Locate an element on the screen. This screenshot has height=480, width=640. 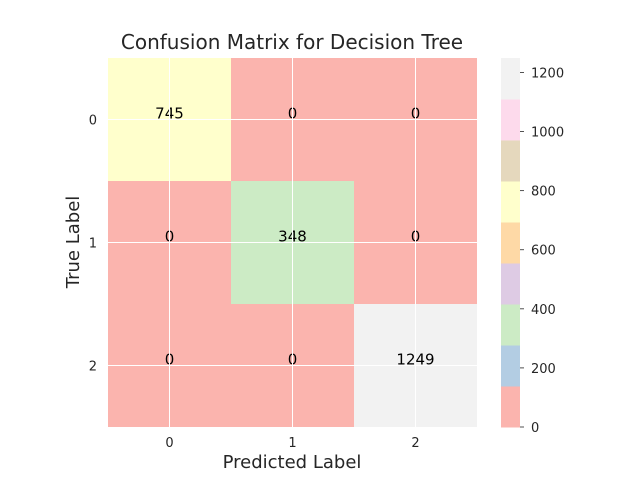
y-axis-label: True Label is located at coordinates (73, 243).